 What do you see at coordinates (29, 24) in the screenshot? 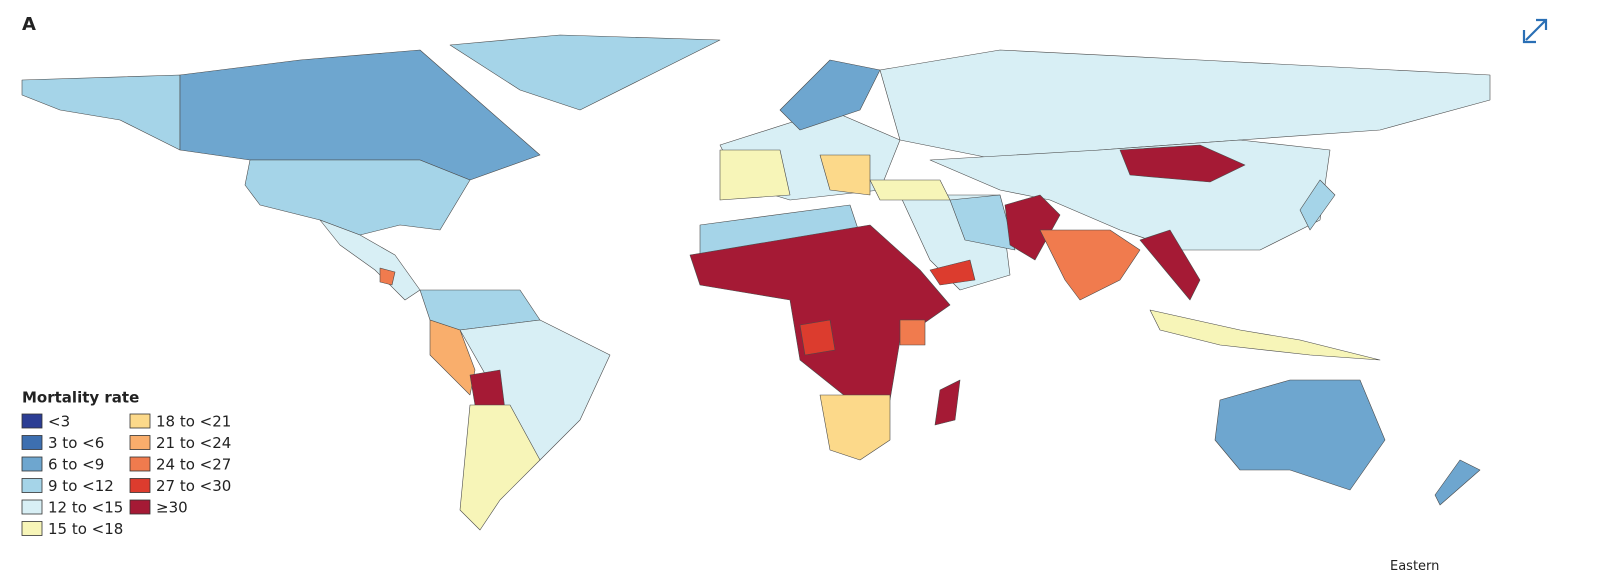
I see `panel-label: A` at bounding box center [29, 24].